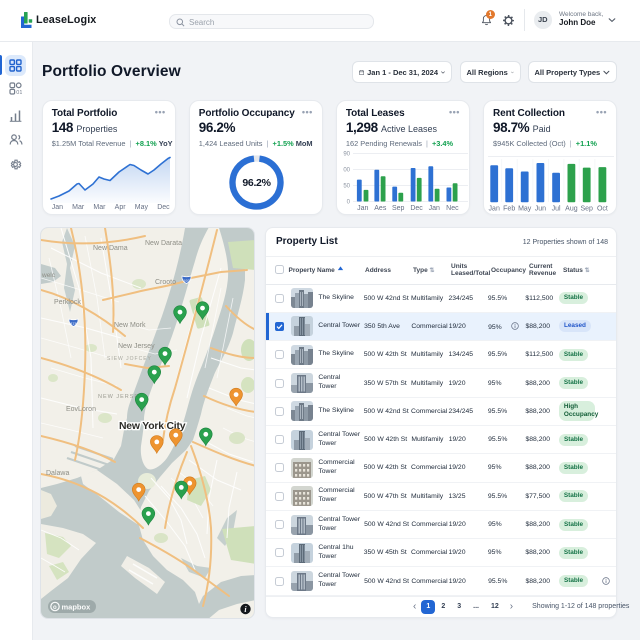 The height and width of the screenshot is (640, 640). What do you see at coordinates (602, 209) in the screenshot?
I see `svg-text: Oct` at bounding box center [602, 209].